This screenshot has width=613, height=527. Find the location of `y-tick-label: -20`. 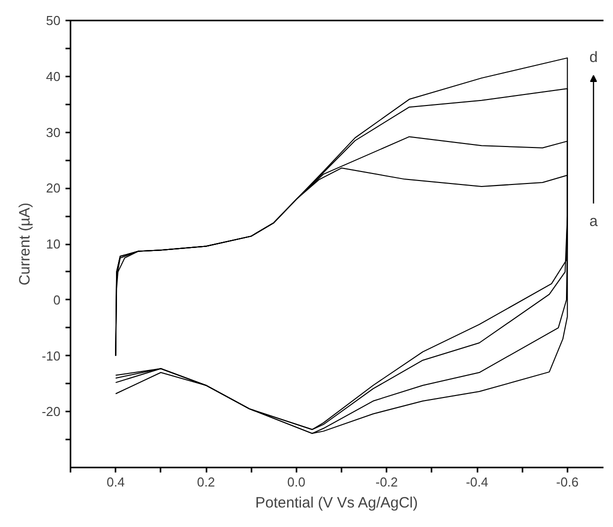

y-tick-label: -20 is located at coordinates (51, 412).